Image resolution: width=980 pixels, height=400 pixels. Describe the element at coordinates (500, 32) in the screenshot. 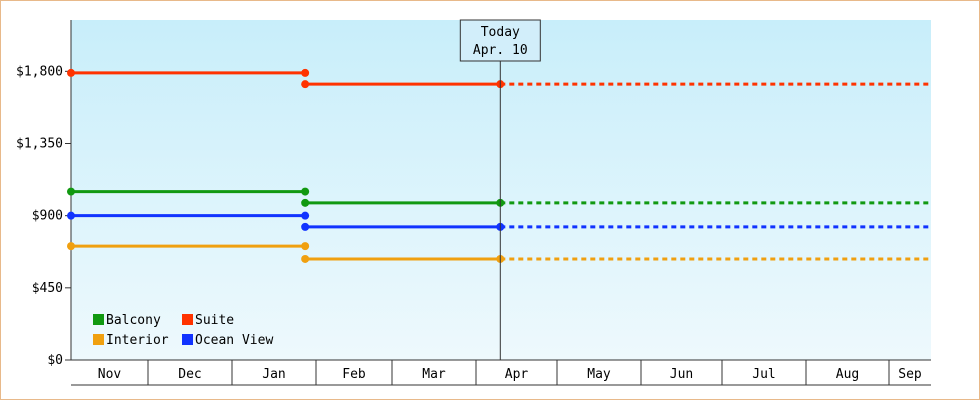

I see `today-title: Today` at that location.